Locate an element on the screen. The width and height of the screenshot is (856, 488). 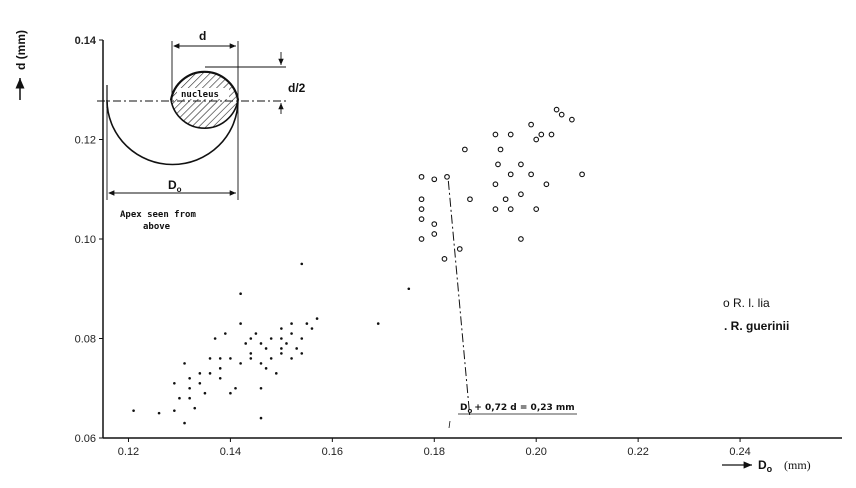
do-dimension-label-sub: o is located at coordinates (179, 189).